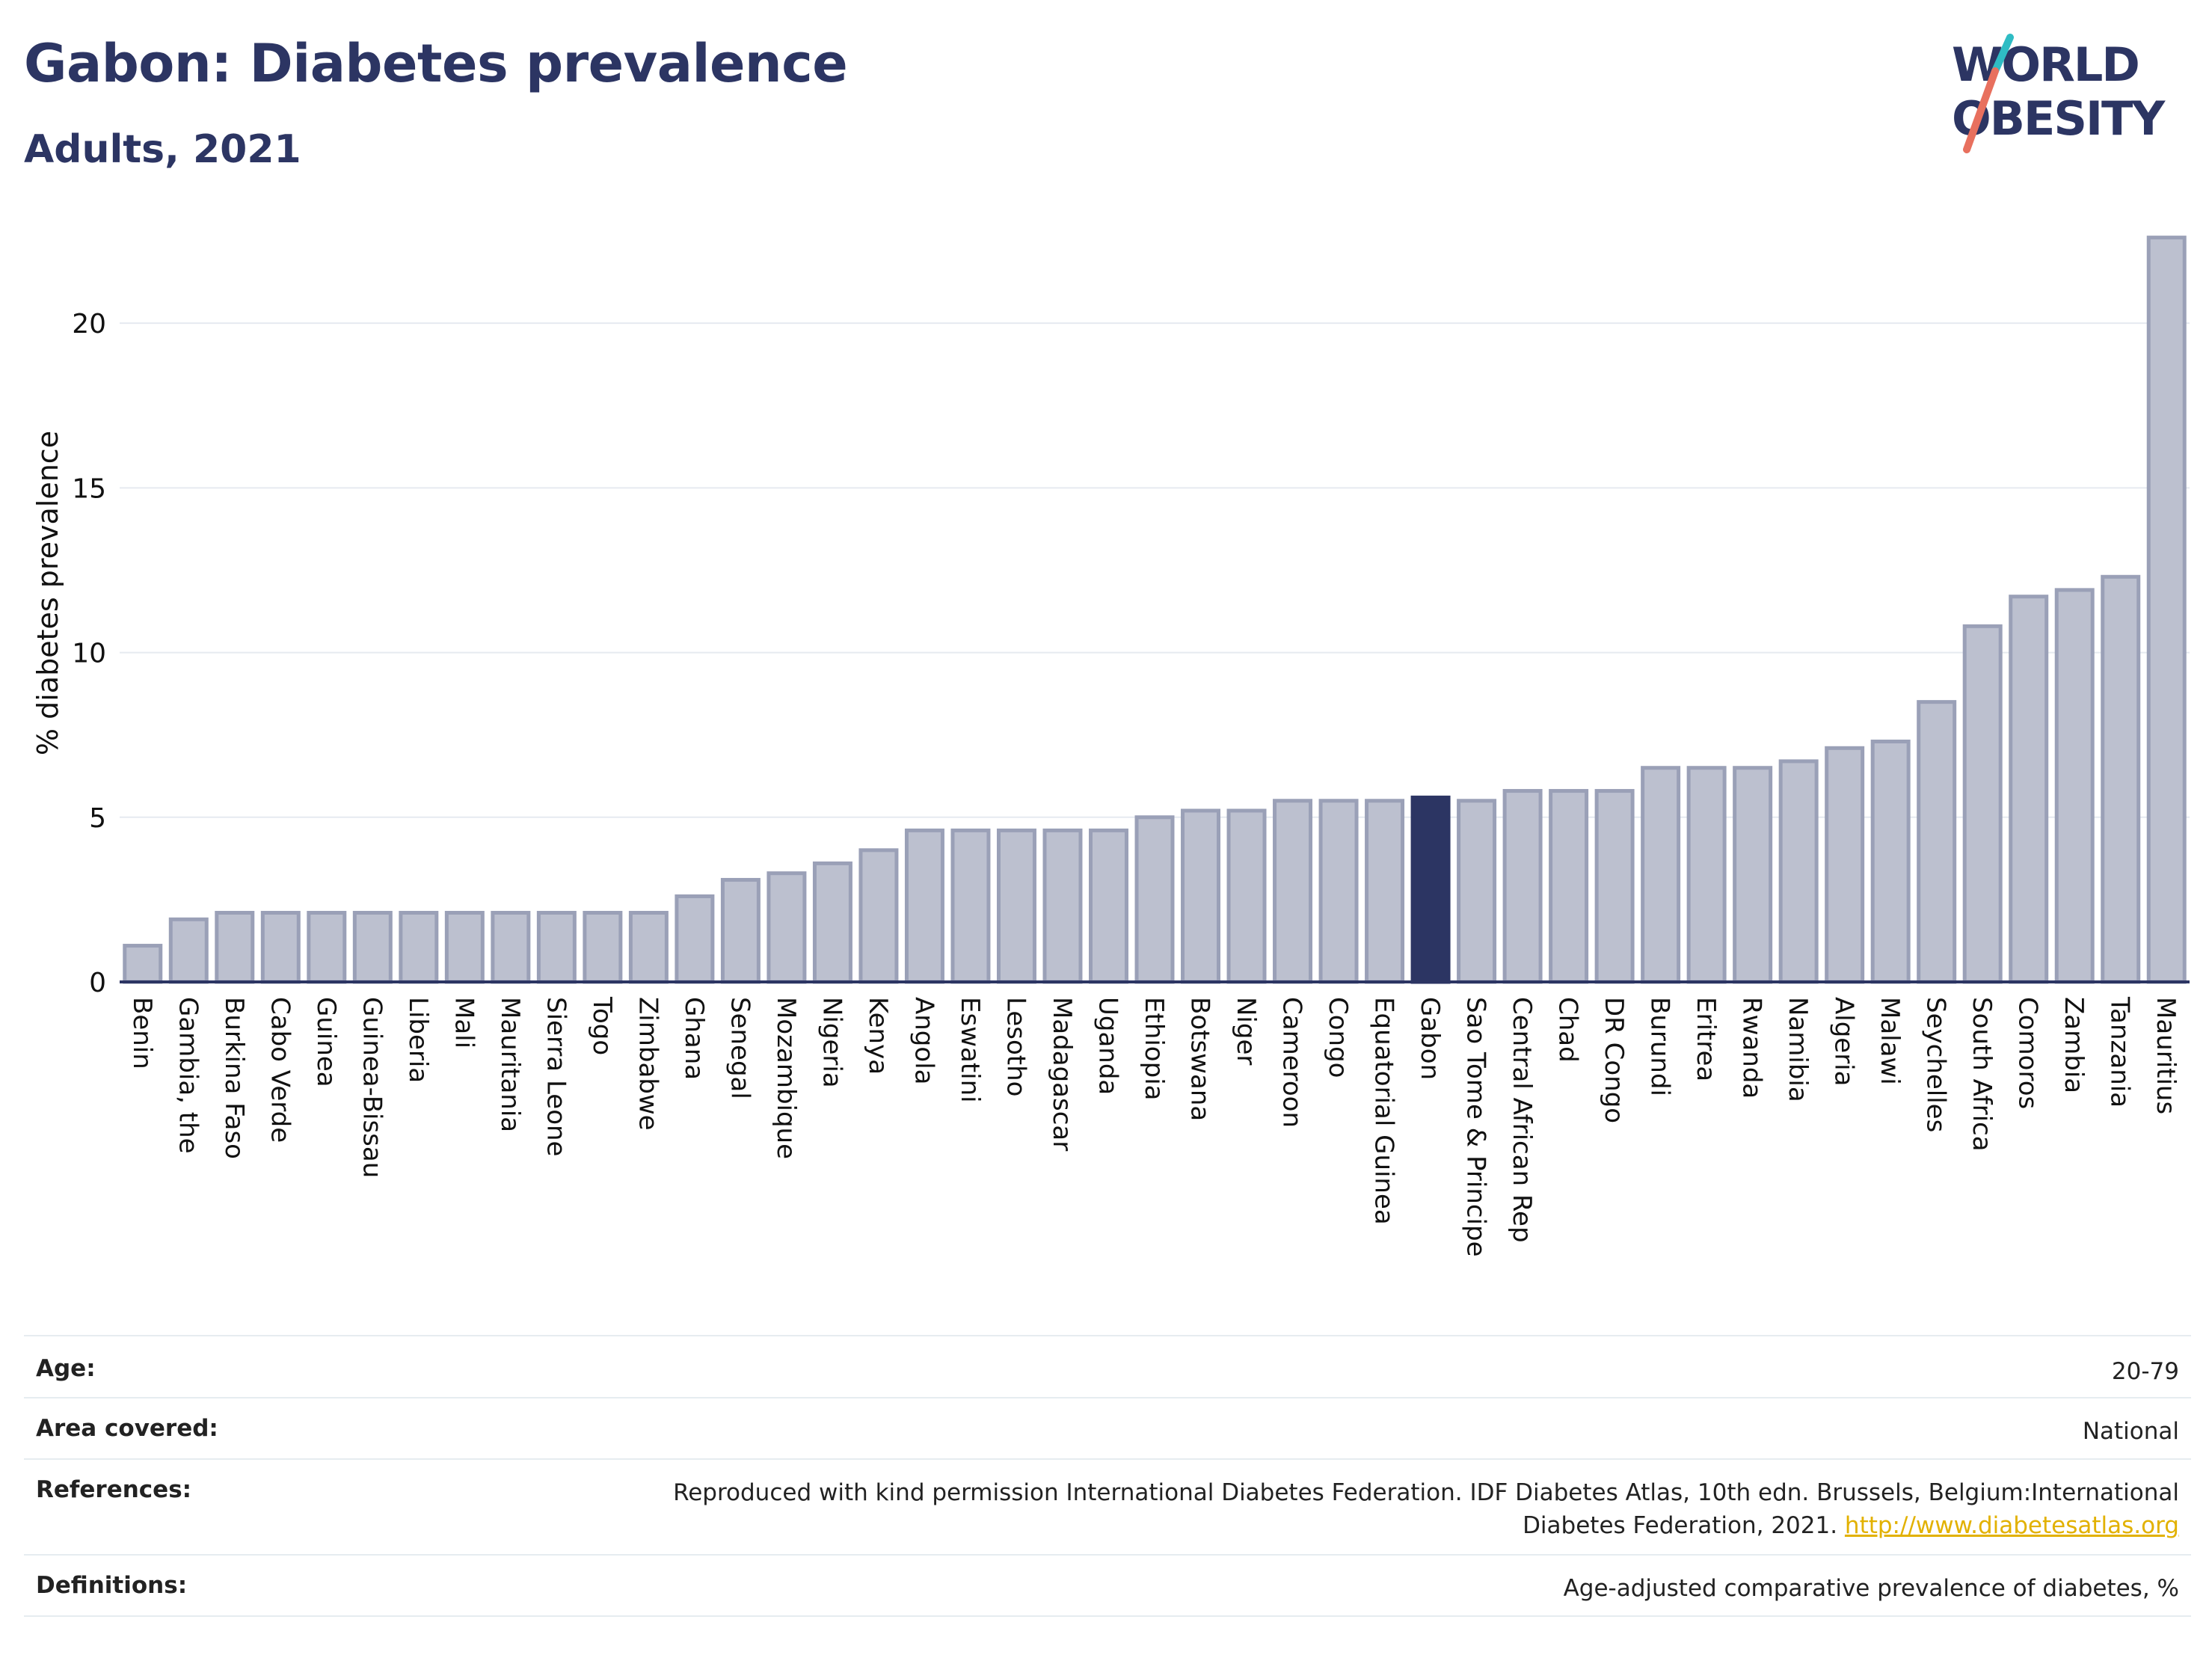 The width and height of the screenshot is (2212, 1655). Describe the element at coordinates (1107, 1431) in the screenshot. I see `area-row: Area covered: National` at that location.